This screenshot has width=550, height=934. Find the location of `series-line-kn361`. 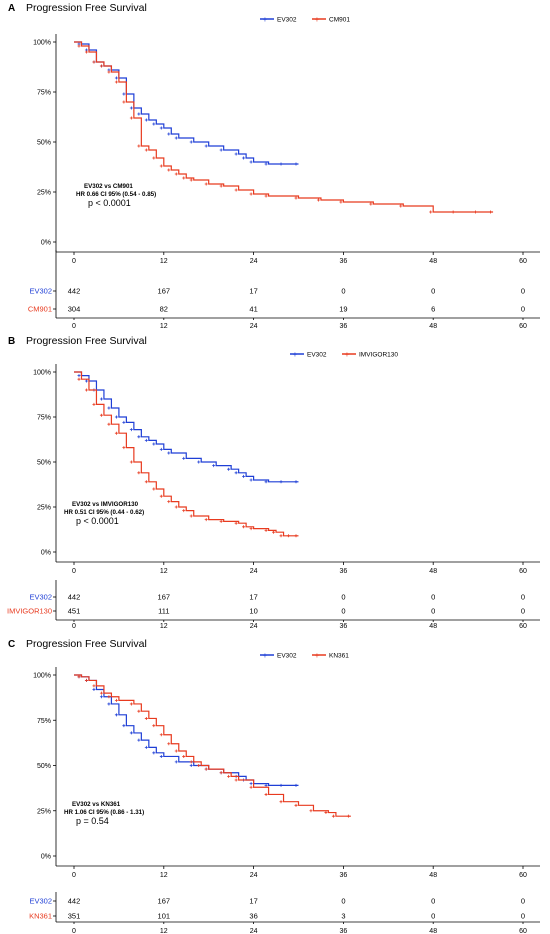

series-line-kn361 is located at coordinates (212, 745).